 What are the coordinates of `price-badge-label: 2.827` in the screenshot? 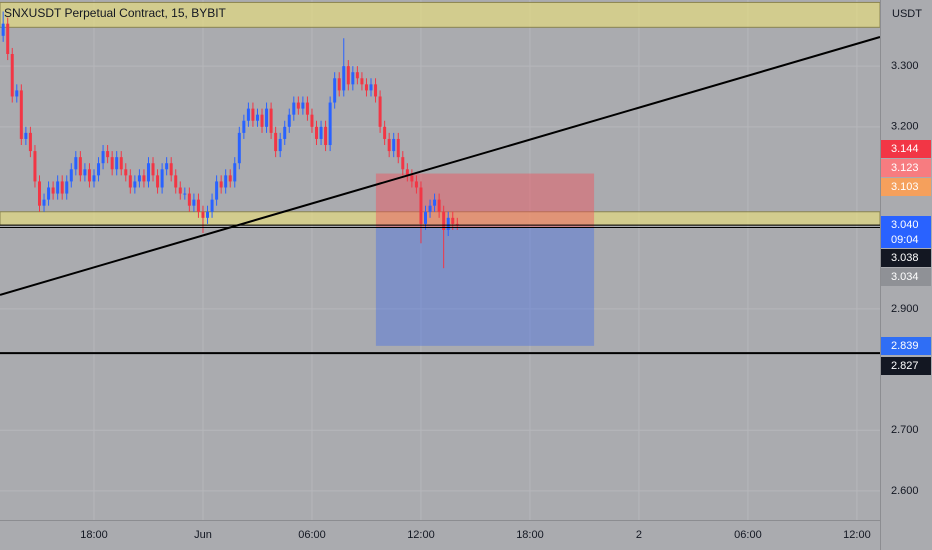 It's located at (905, 366).